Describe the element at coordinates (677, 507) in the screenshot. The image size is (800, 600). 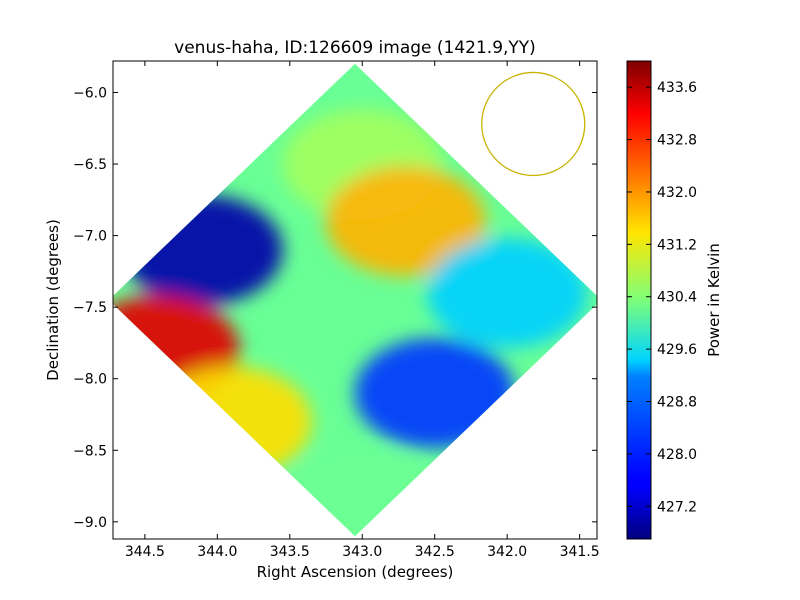
I see `colorbar-tick-label: 427.2` at that location.